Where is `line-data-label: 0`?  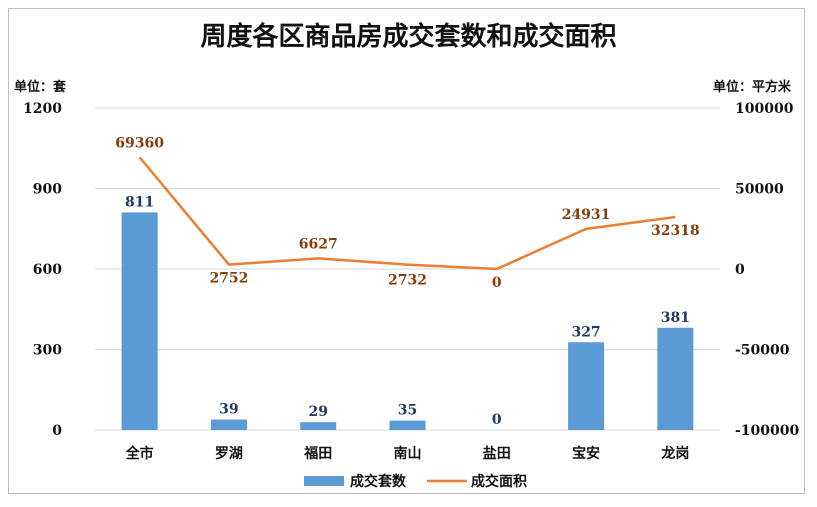
line-data-label: 0 is located at coordinates (497, 283).